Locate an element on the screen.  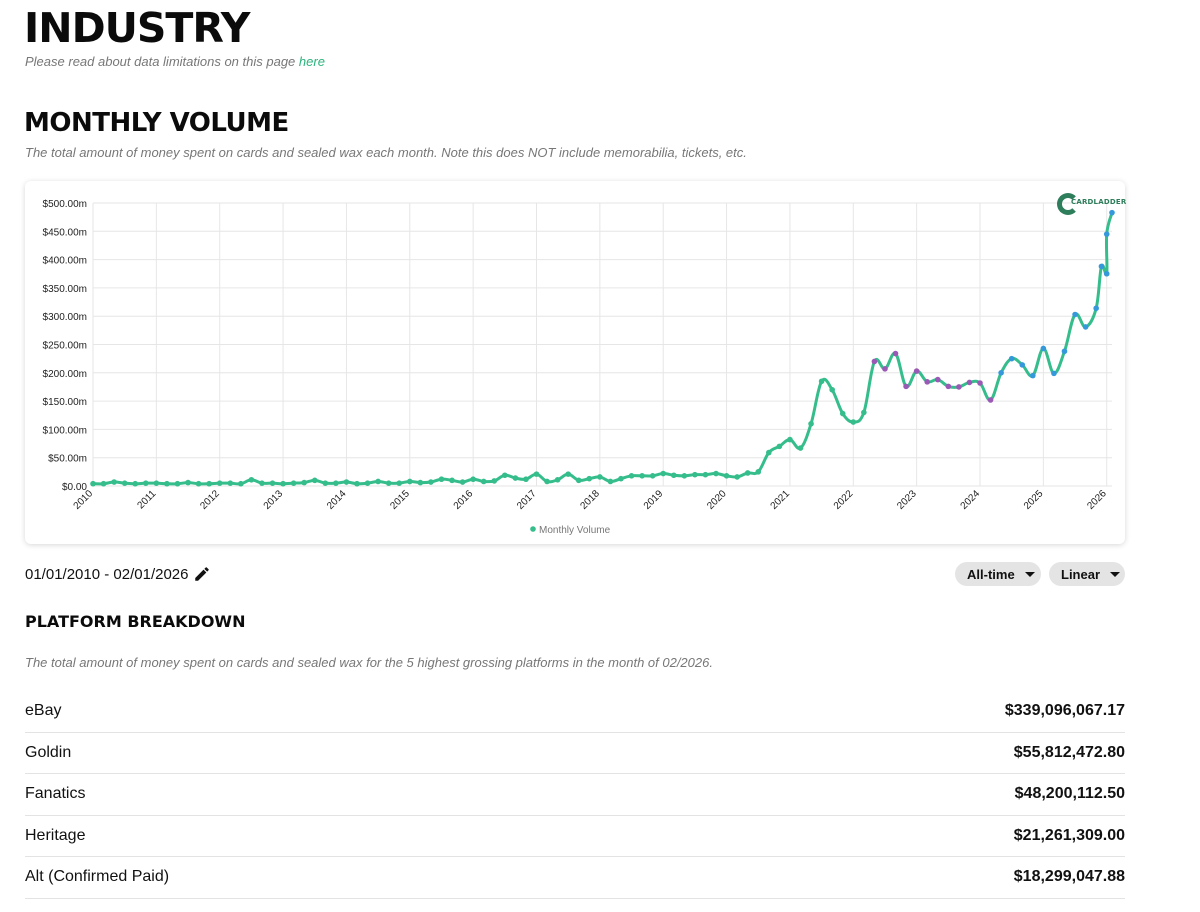
time-range-dropdown: All-time is located at coordinates (998, 574).